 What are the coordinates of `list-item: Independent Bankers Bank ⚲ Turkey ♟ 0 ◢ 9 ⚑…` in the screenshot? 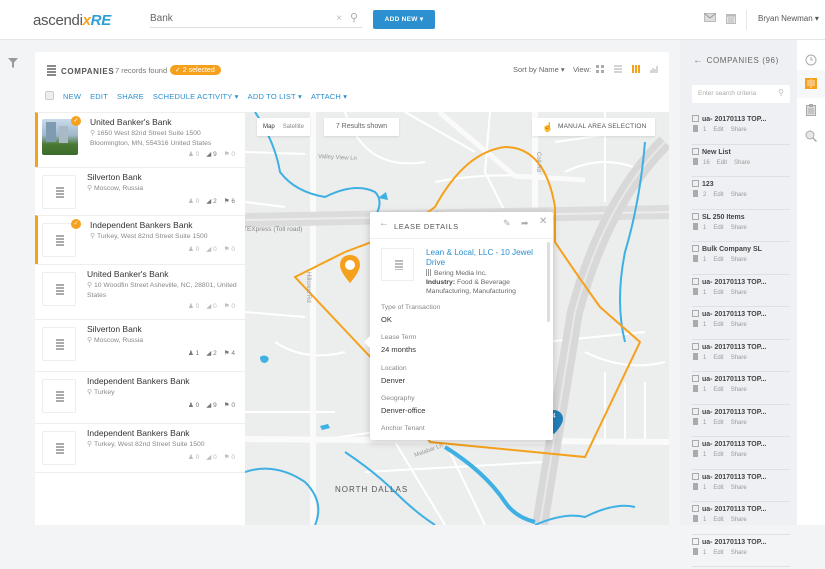 It's located at (140, 397).